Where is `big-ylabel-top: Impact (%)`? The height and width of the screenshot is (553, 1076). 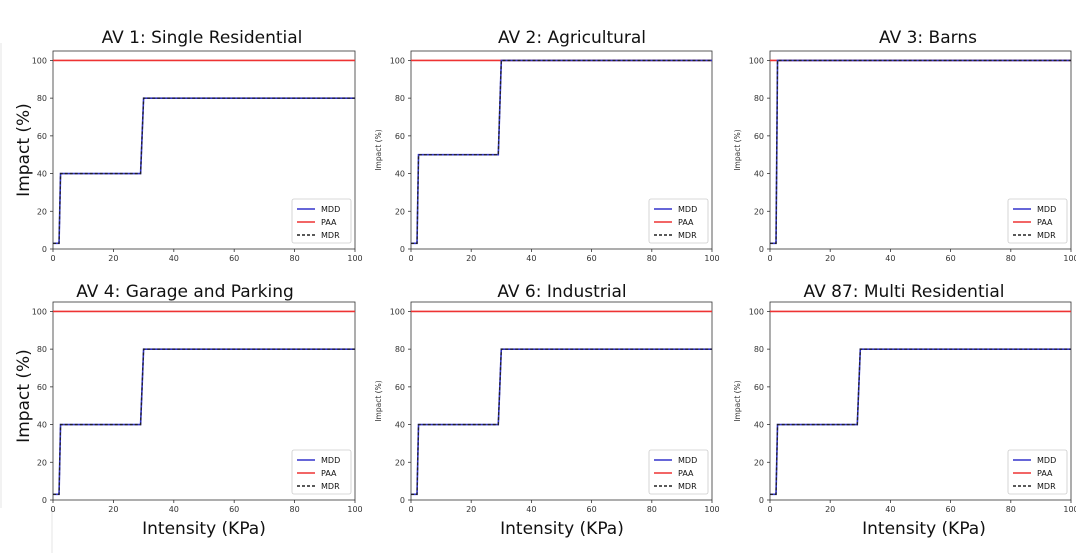
big-ylabel-top: Impact (%) is located at coordinates (24, 150).